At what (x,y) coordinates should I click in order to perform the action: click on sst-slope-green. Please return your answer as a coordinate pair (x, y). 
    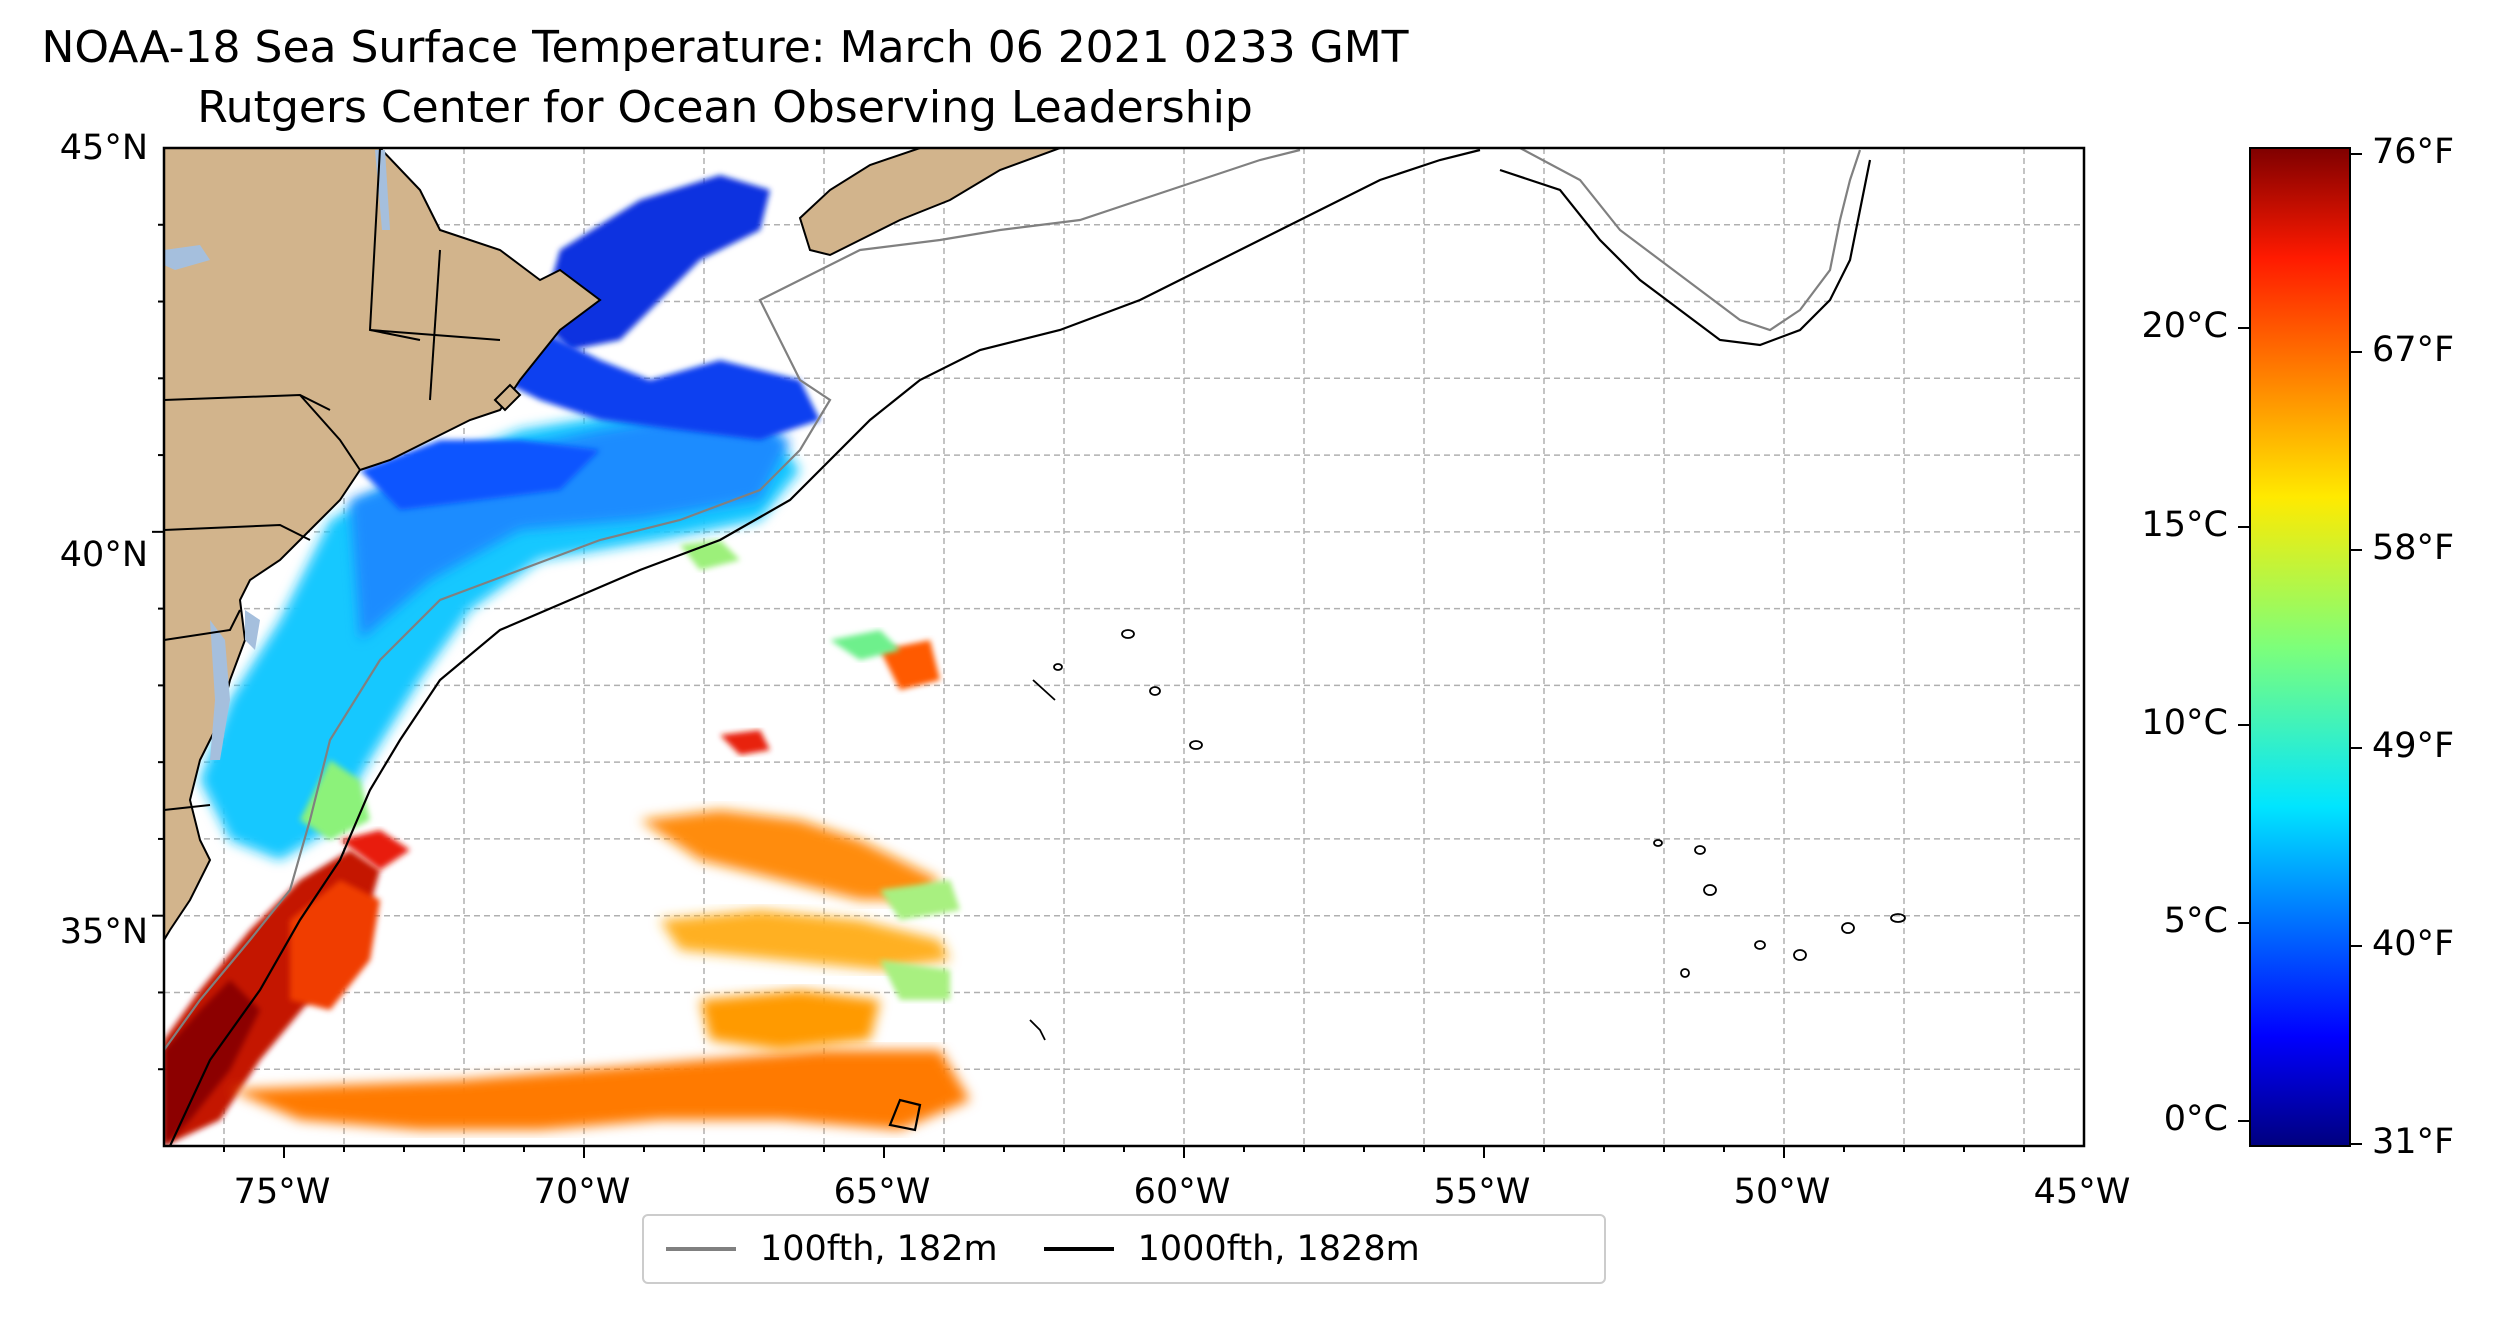
    Looking at the image, I should click on (710, 555).